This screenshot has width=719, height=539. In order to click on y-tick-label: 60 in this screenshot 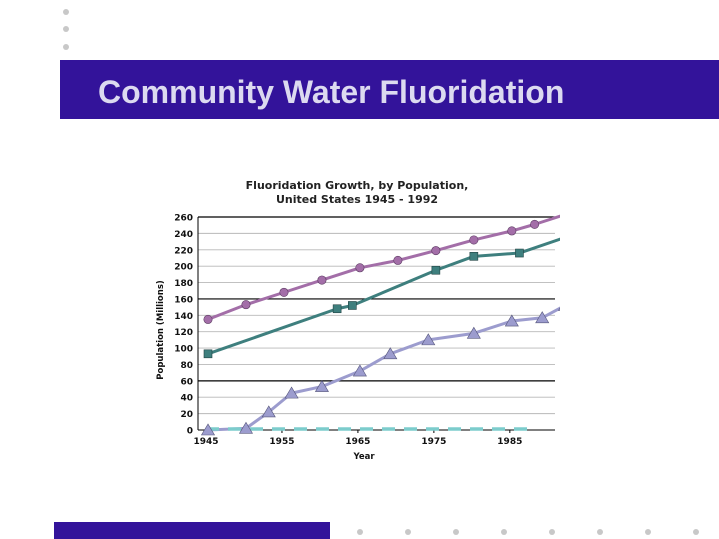, I will do `click(186, 382)`.